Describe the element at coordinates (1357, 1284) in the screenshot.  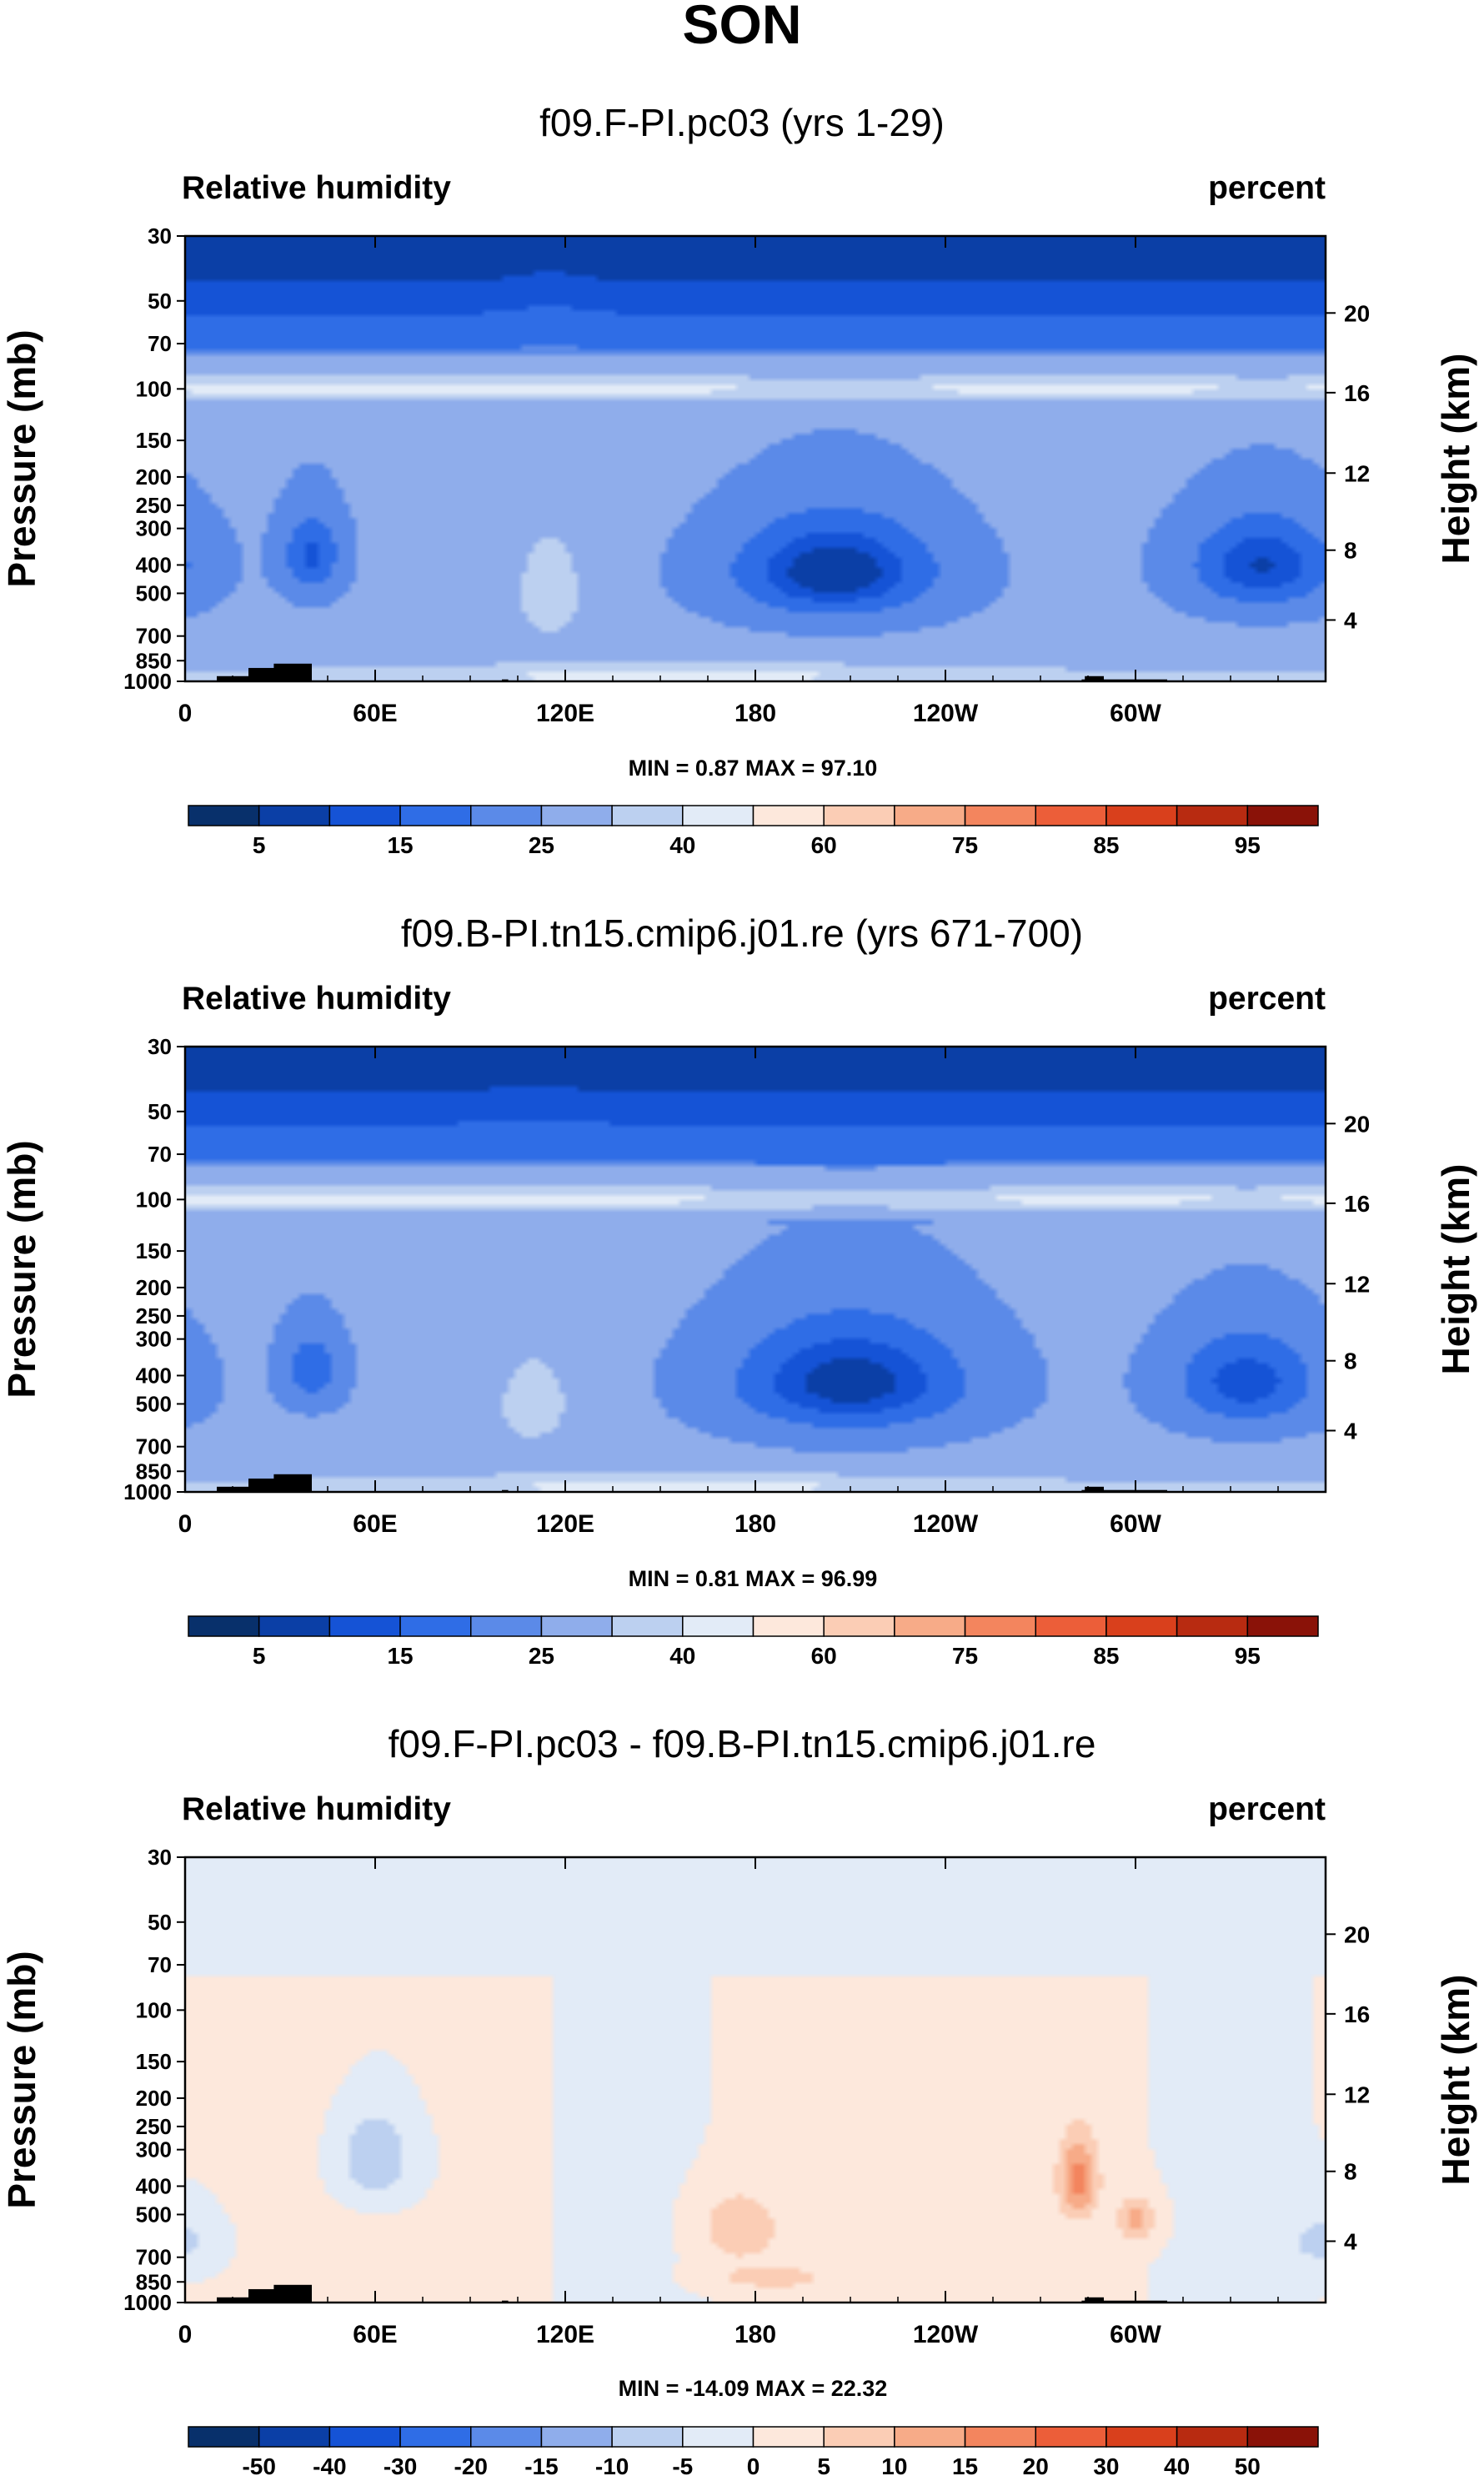
I see `panel-2-height-tick-label: 12` at that location.